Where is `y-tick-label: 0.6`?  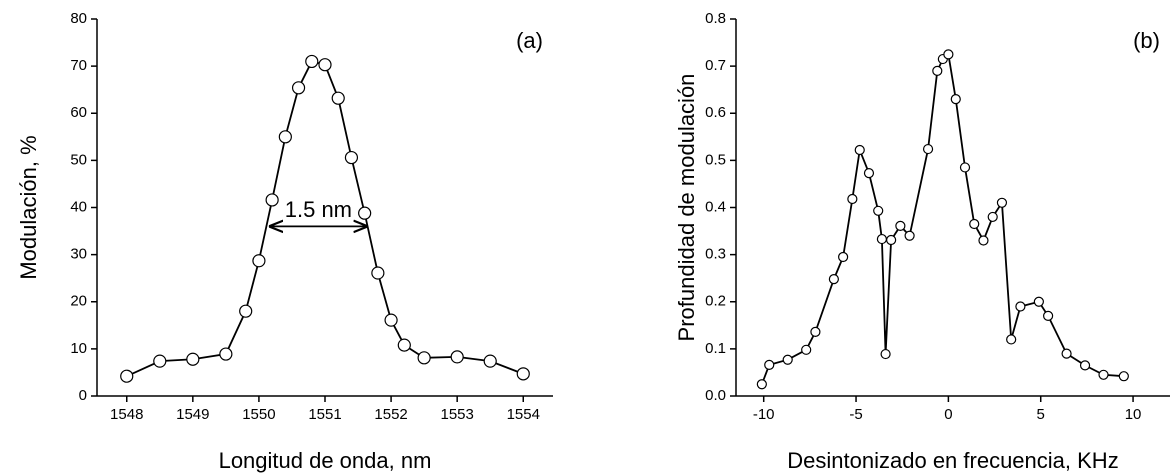
y-tick-label: 0.6 is located at coordinates (715, 112).